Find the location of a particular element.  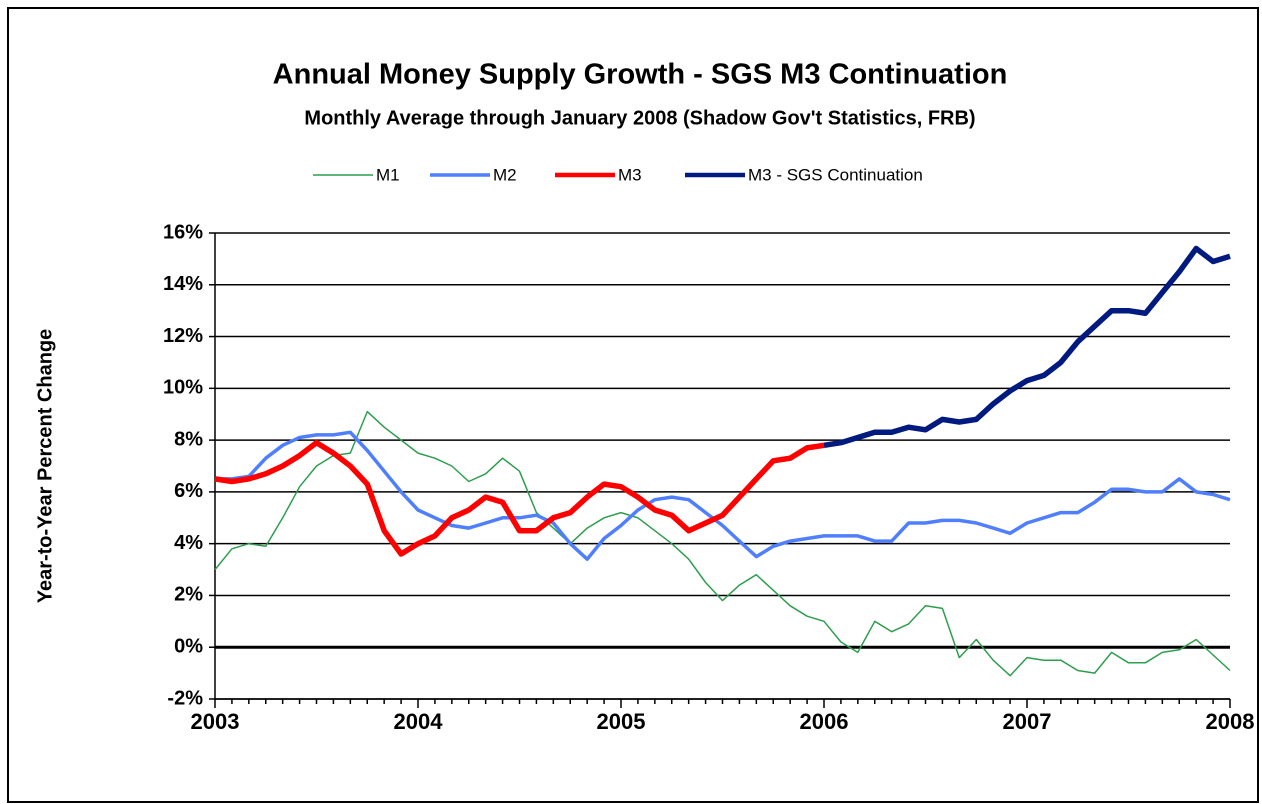

x-tick-label: 2006 is located at coordinates (824, 721).